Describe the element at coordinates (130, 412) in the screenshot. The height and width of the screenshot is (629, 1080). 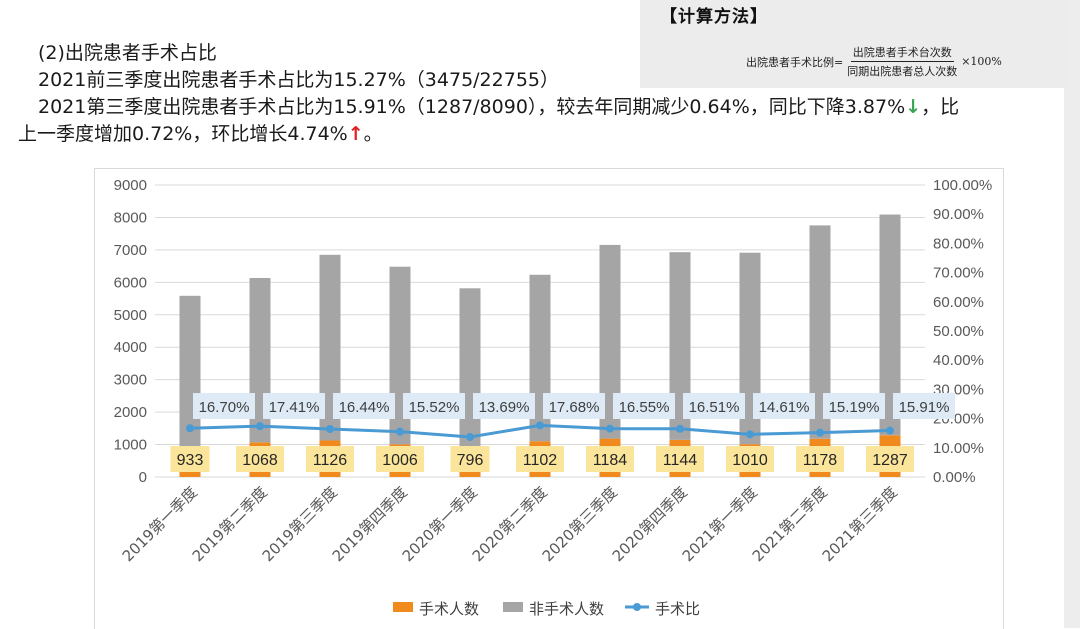
I see `y-left-tick-label: 2000` at that location.